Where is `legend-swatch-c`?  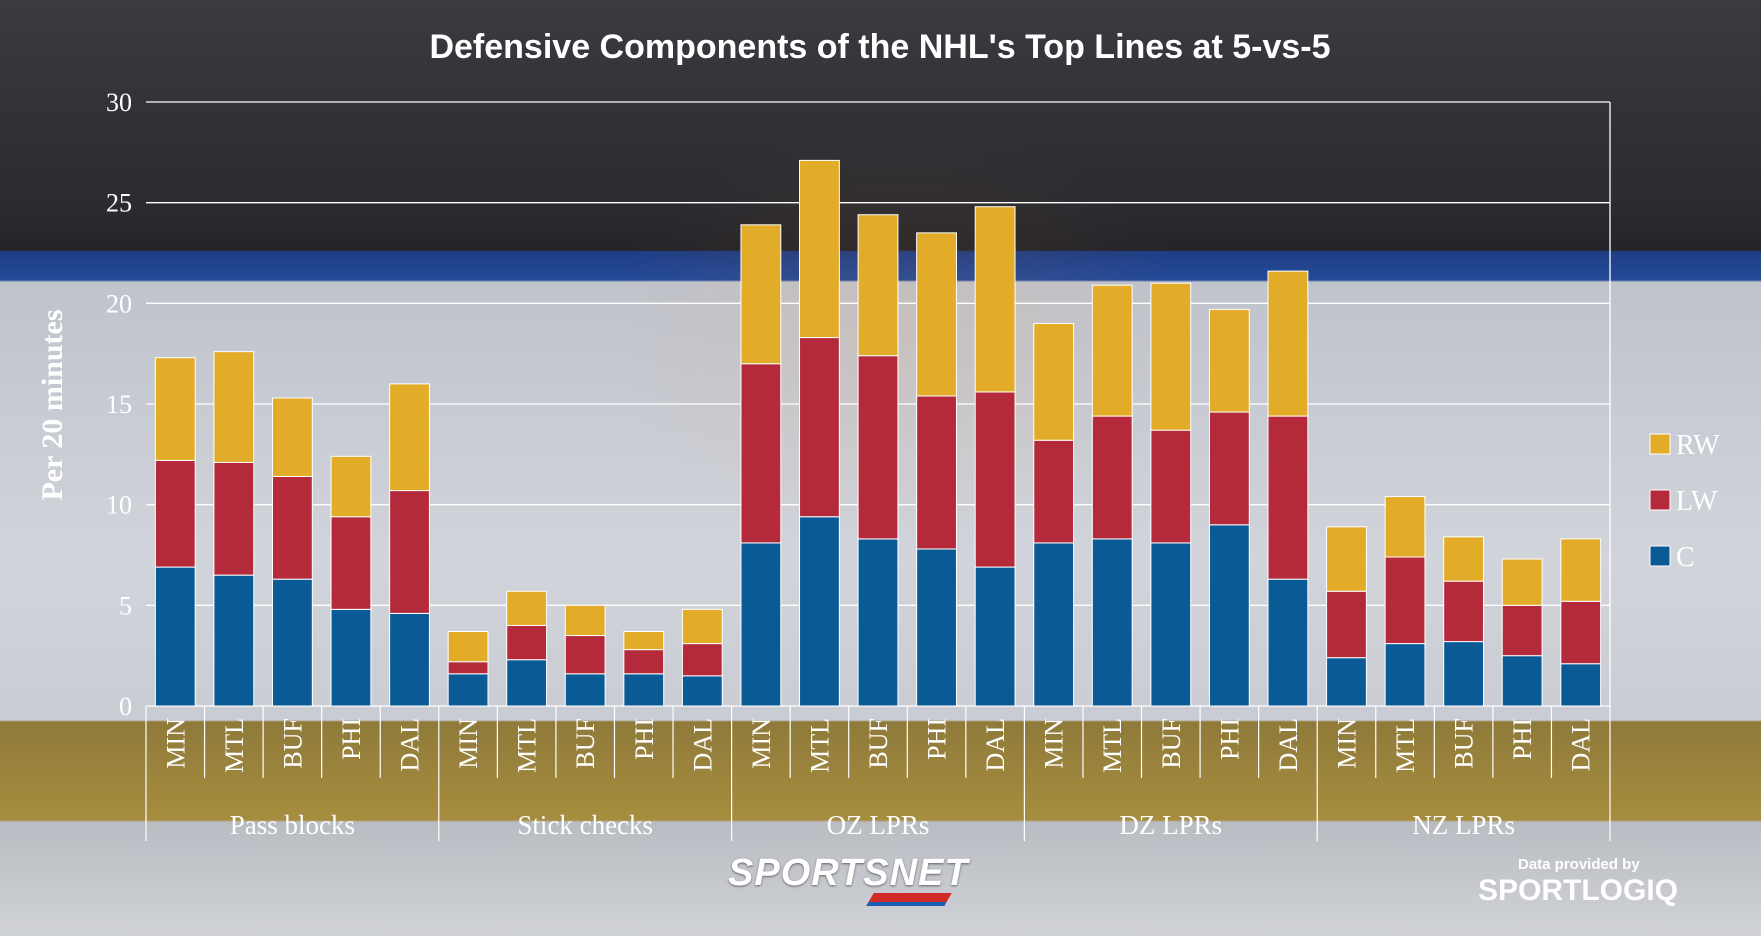
legend-swatch-c is located at coordinates (1660, 556).